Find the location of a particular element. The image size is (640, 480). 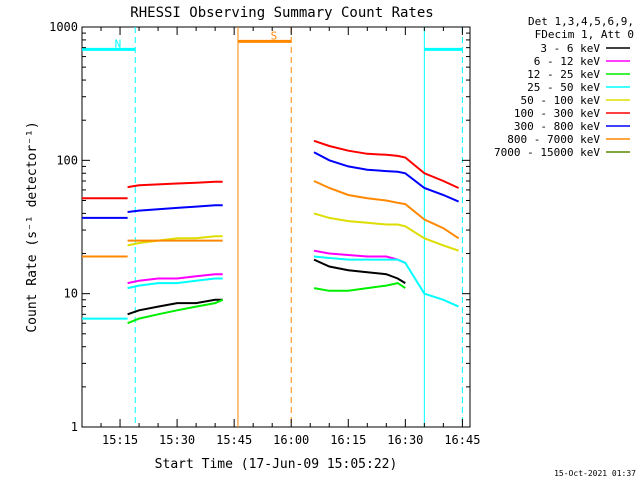

legend-header-line-2: FDecim 1, Att 0 is located at coordinates (584, 34).